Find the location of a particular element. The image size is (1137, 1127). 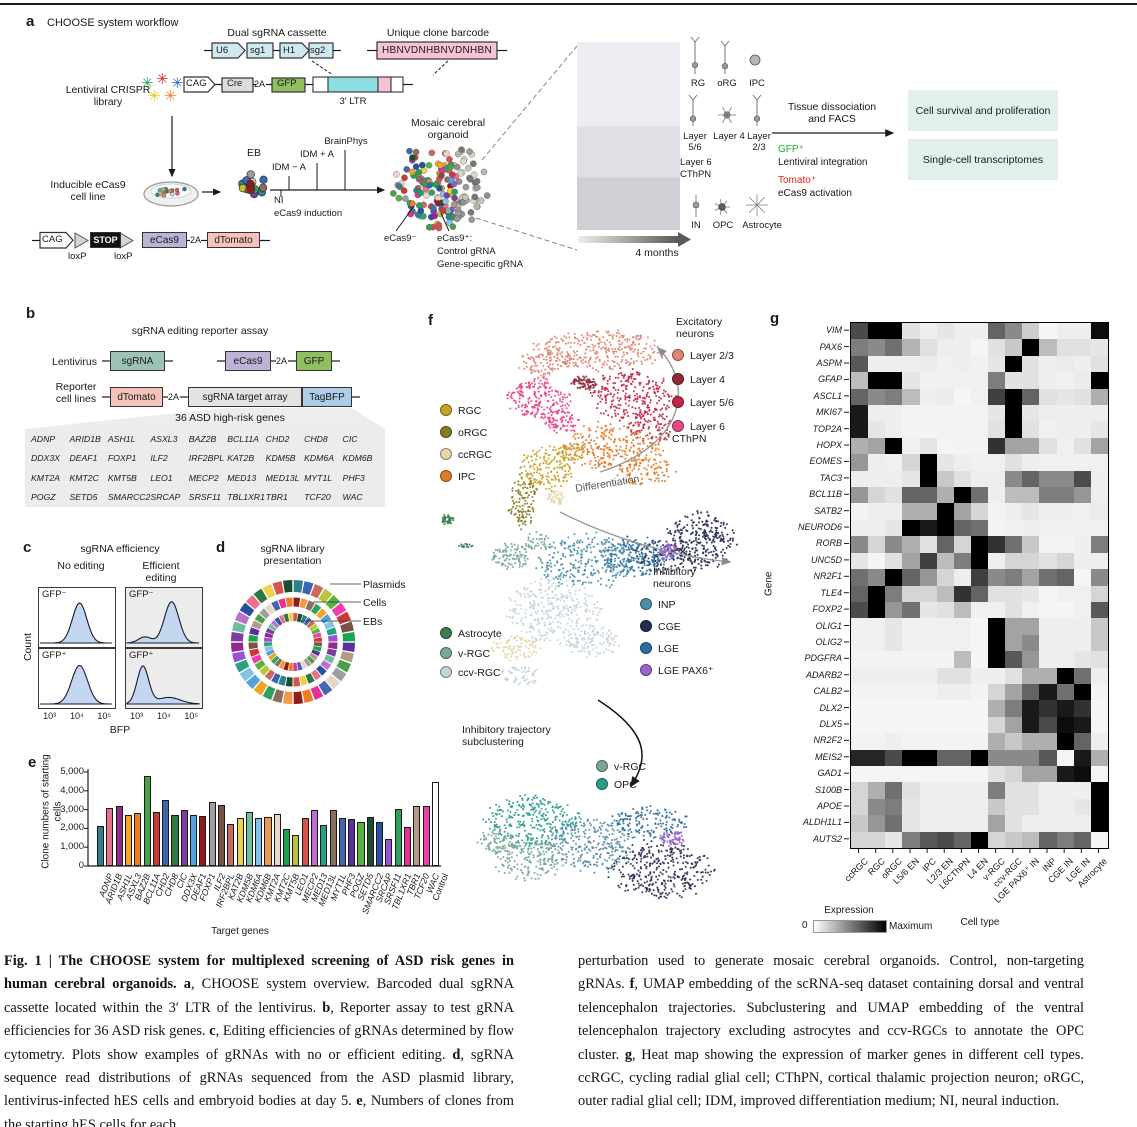

cassette-sg1: sg1 is located at coordinates (258, 50).